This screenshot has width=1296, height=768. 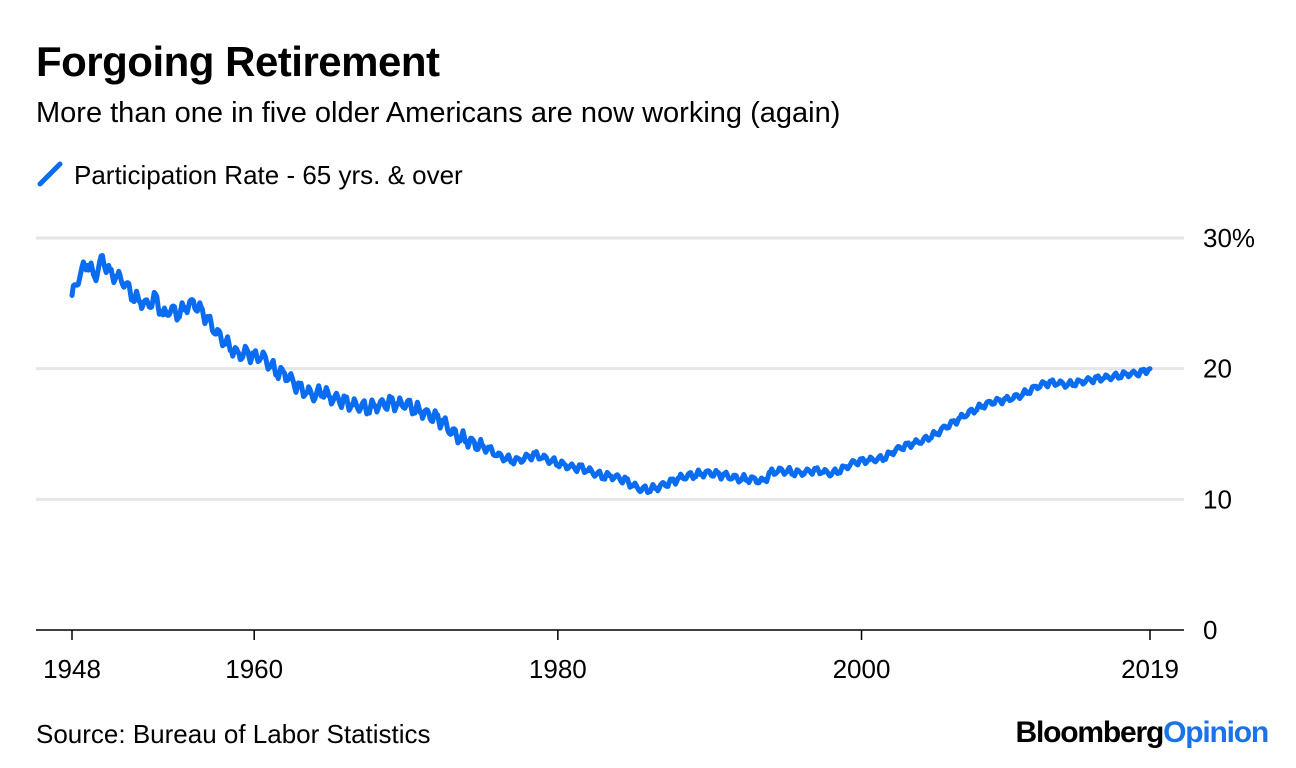 I want to click on legend-label: Participation Rate - 65 yrs. & over, so click(x=268, y=174).